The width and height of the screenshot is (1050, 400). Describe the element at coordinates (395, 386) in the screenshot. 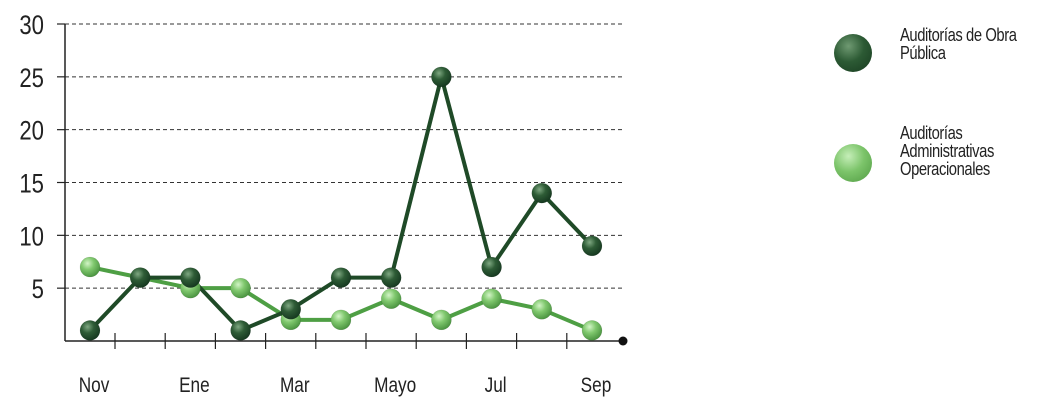

I see `x-tick-label: Mayo` at that location.